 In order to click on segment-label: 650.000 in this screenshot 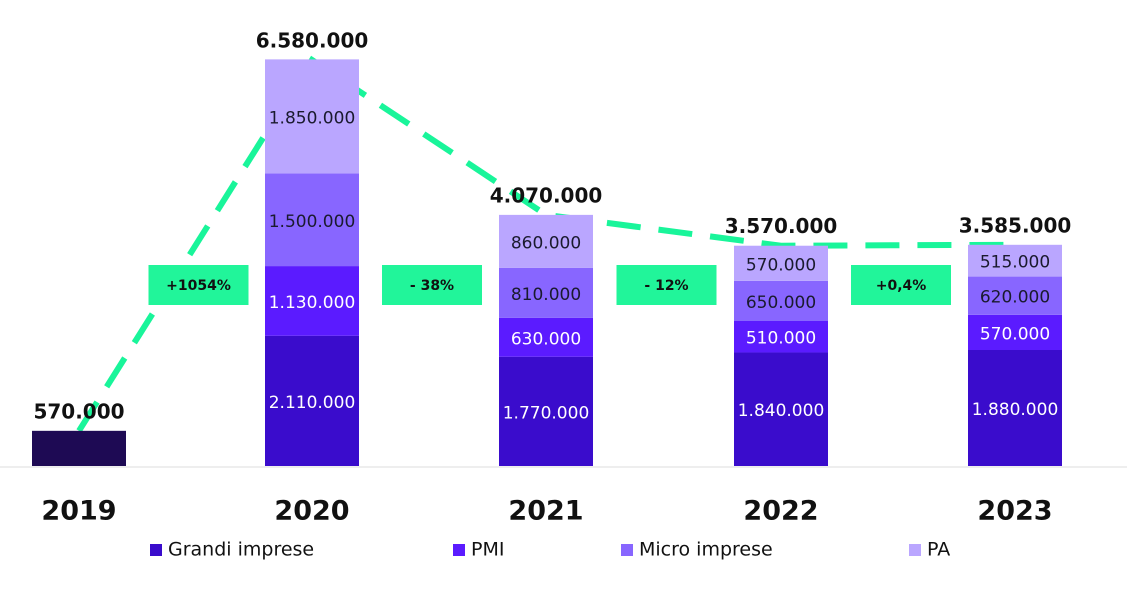, I will do `click(781, 303)`.